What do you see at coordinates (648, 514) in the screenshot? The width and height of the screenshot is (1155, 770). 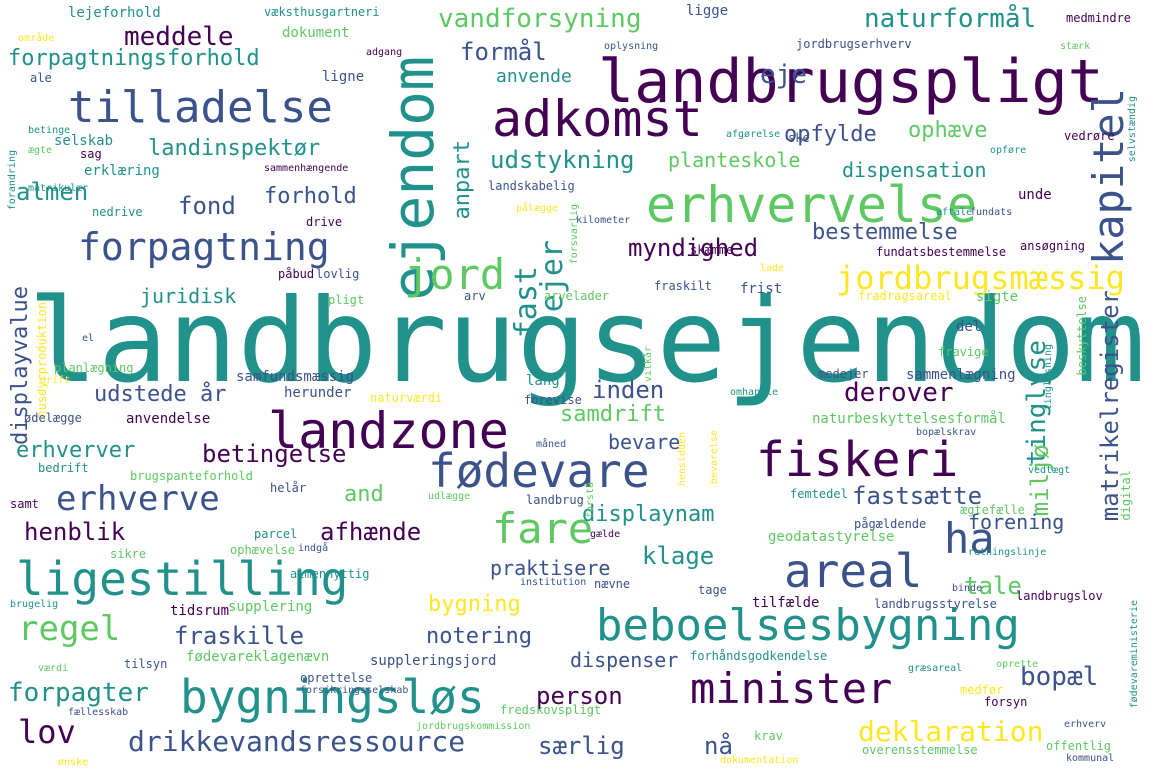 I see `word-cloud-word: displaynam` at bounding box center [648, 514].